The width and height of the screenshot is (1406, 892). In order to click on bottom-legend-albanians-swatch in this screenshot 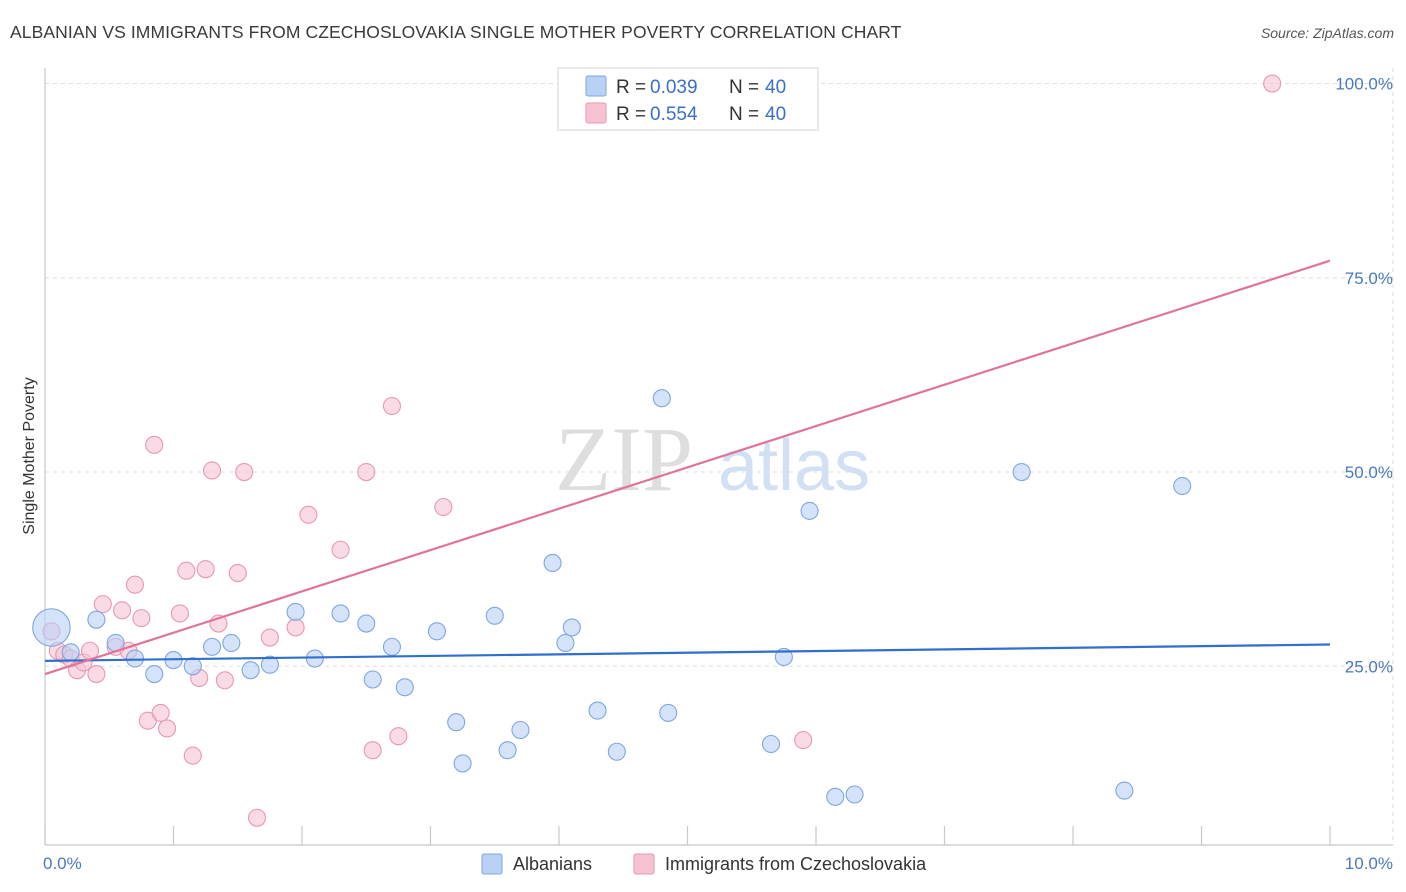, I will do `click(492, 864)`.